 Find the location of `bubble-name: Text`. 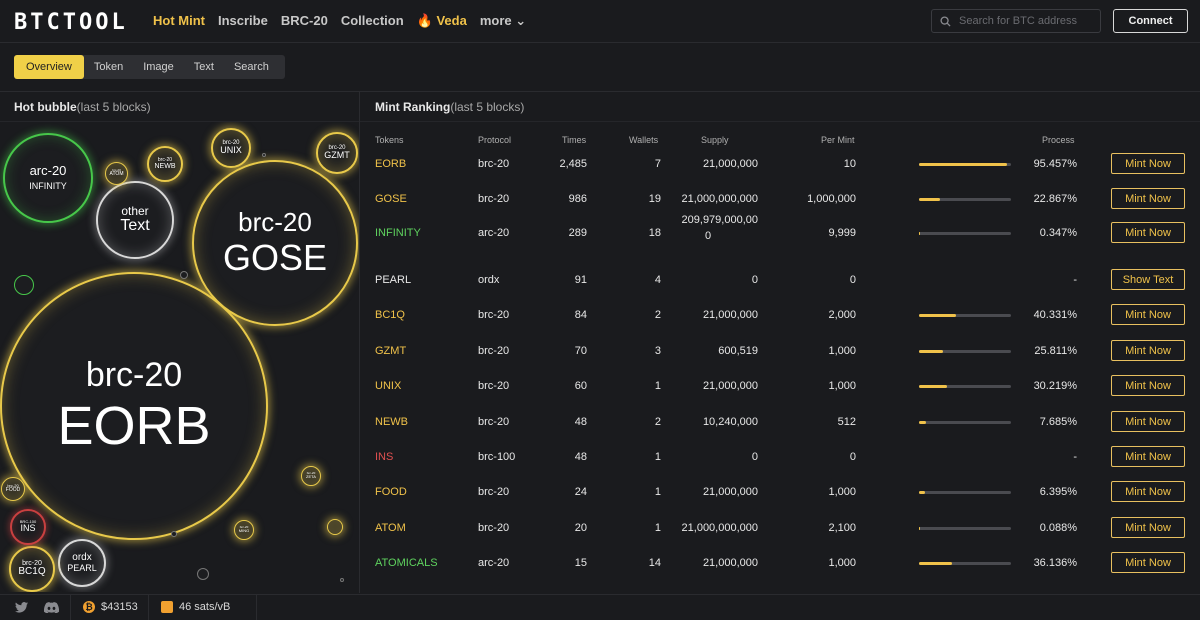

bubble-name: Text is located at coordinates (135, 226).